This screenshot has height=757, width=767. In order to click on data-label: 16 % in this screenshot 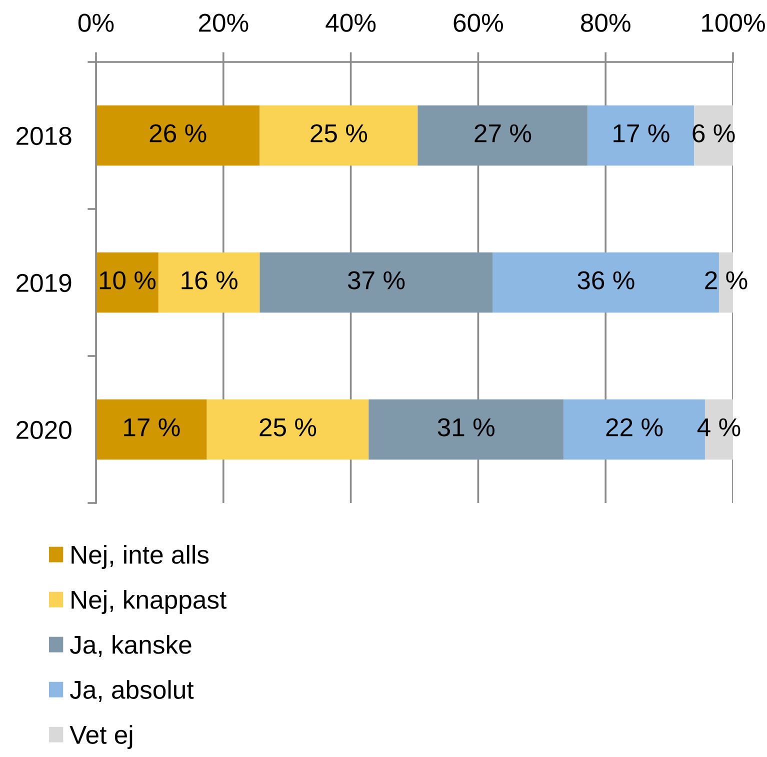, I will do `click(210, 280)`.